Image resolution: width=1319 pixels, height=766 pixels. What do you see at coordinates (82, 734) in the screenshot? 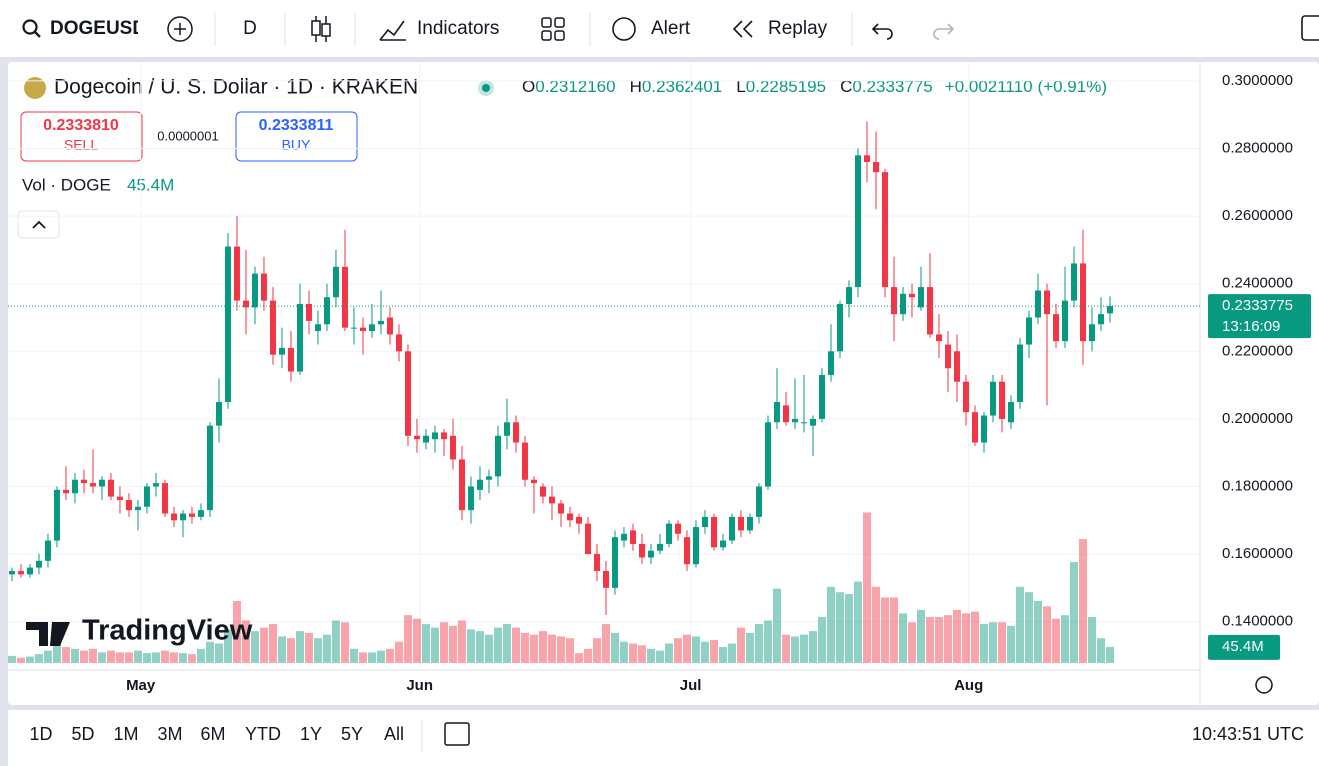
I see `range-button: 5D` at bounding box center [82, 734].